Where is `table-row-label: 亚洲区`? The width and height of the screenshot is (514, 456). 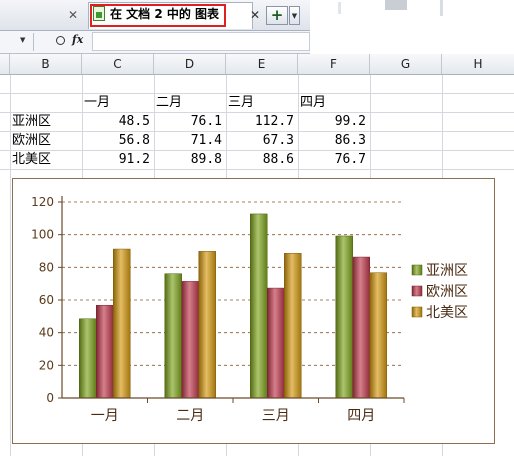
table-row-label: 亚洲区 is located at coordinates (32, 121).